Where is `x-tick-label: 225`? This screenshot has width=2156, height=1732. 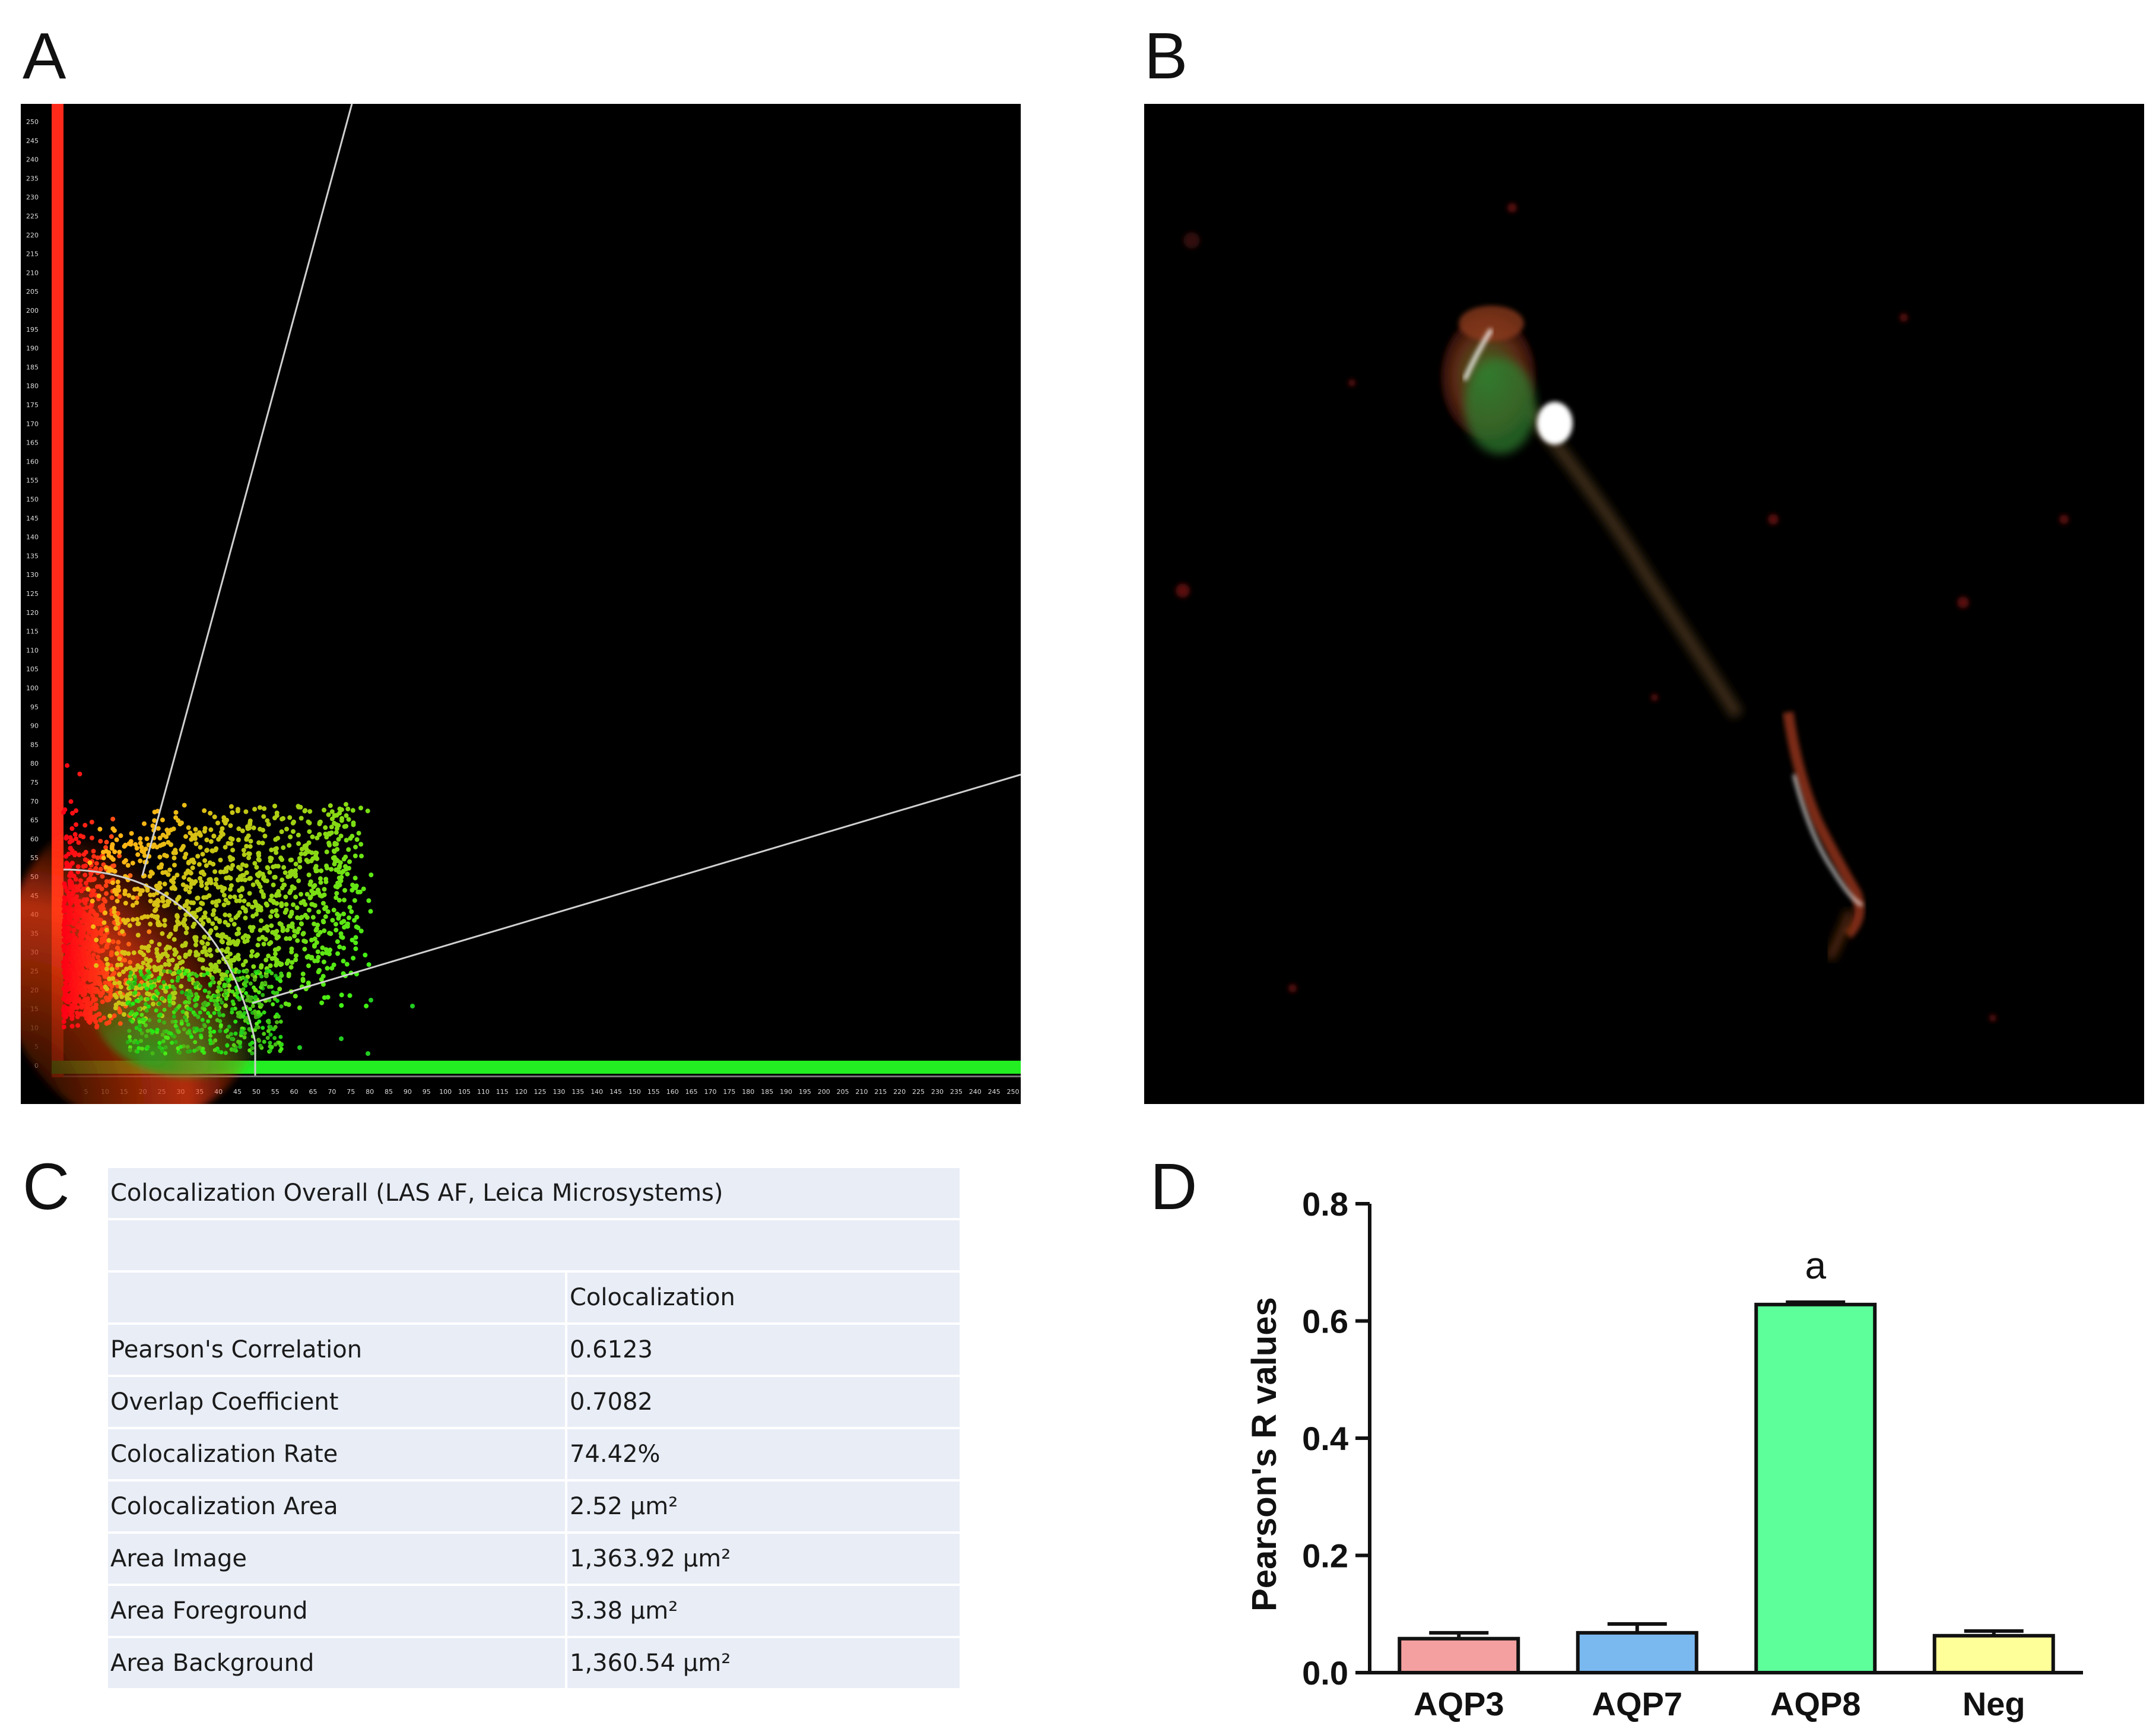
x-tick-label: 225 is located at coordinates (918, 1092).